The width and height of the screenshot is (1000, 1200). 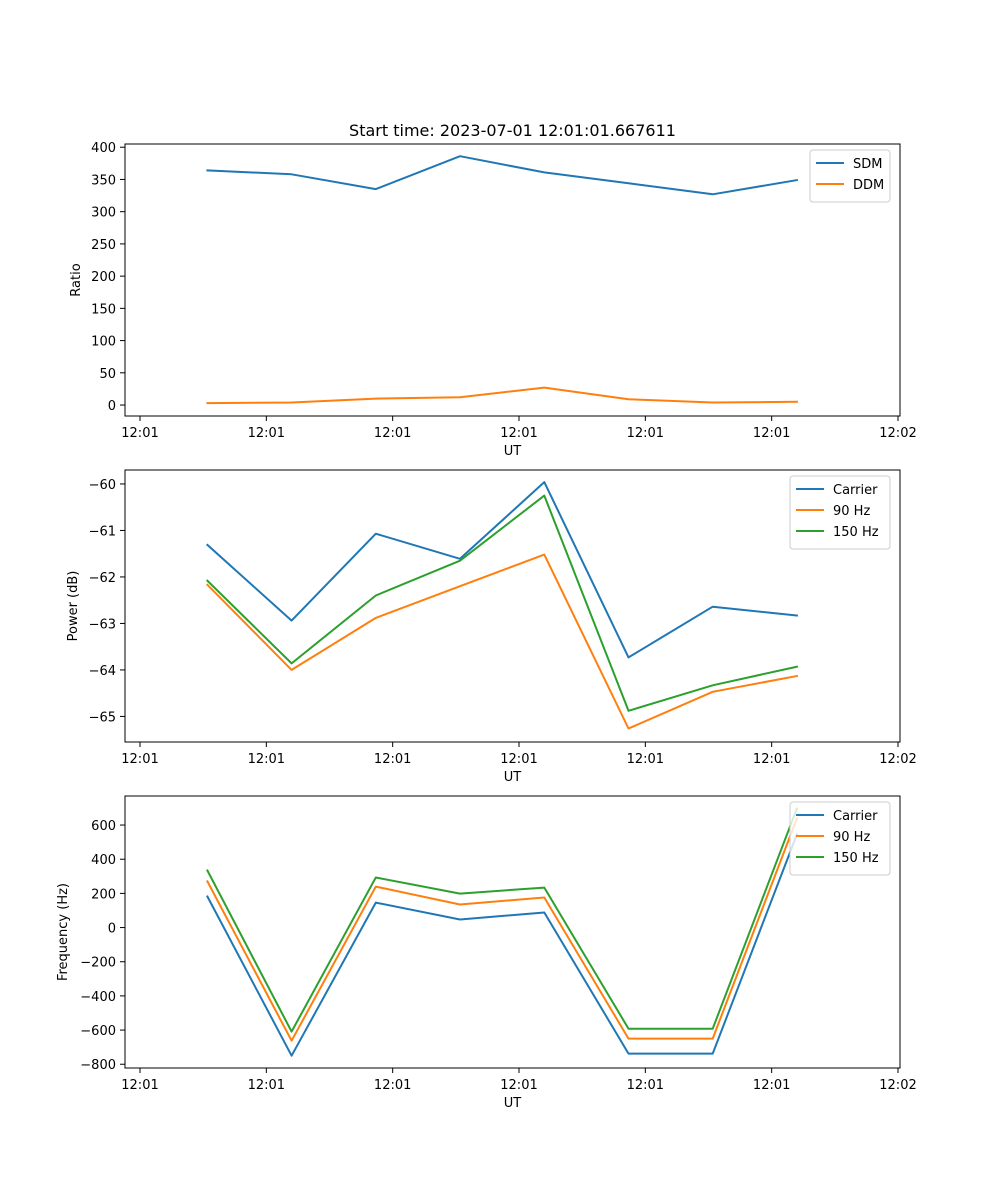 I want to click on y-axis-label: Frequency (Hz), so click(x=63, y=932).